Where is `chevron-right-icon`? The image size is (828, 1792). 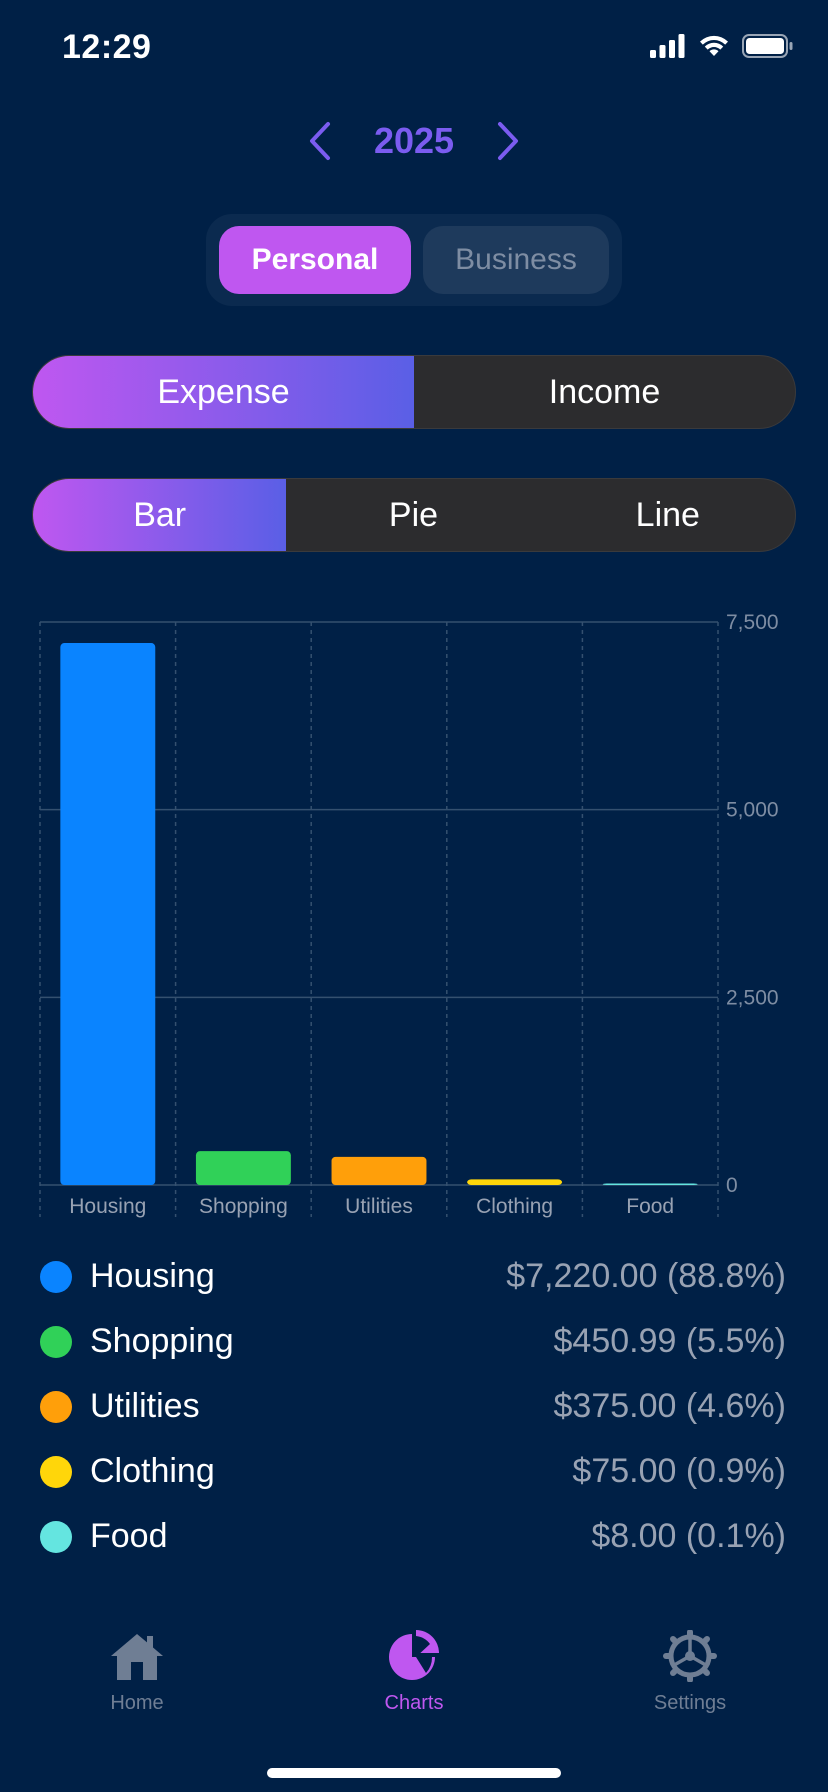 chevron-right-icon is located at coordinates (508, 141).